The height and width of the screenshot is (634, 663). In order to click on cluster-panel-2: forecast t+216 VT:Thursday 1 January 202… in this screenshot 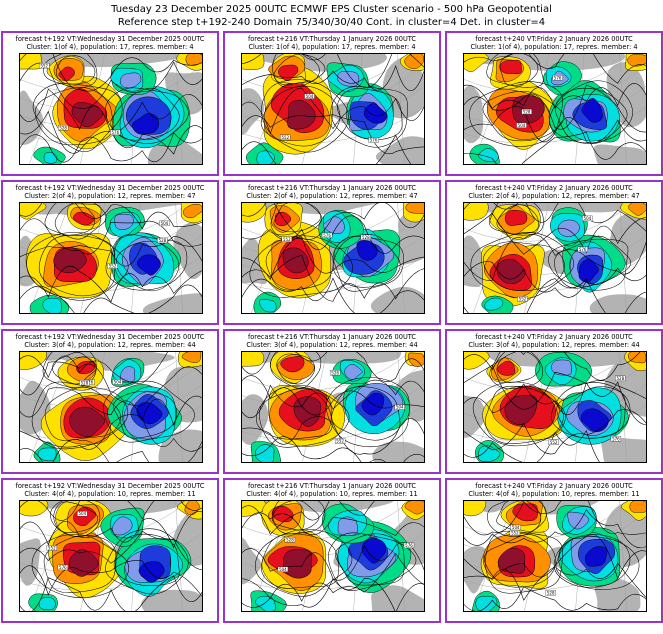, I will do `click(332, 103)`.